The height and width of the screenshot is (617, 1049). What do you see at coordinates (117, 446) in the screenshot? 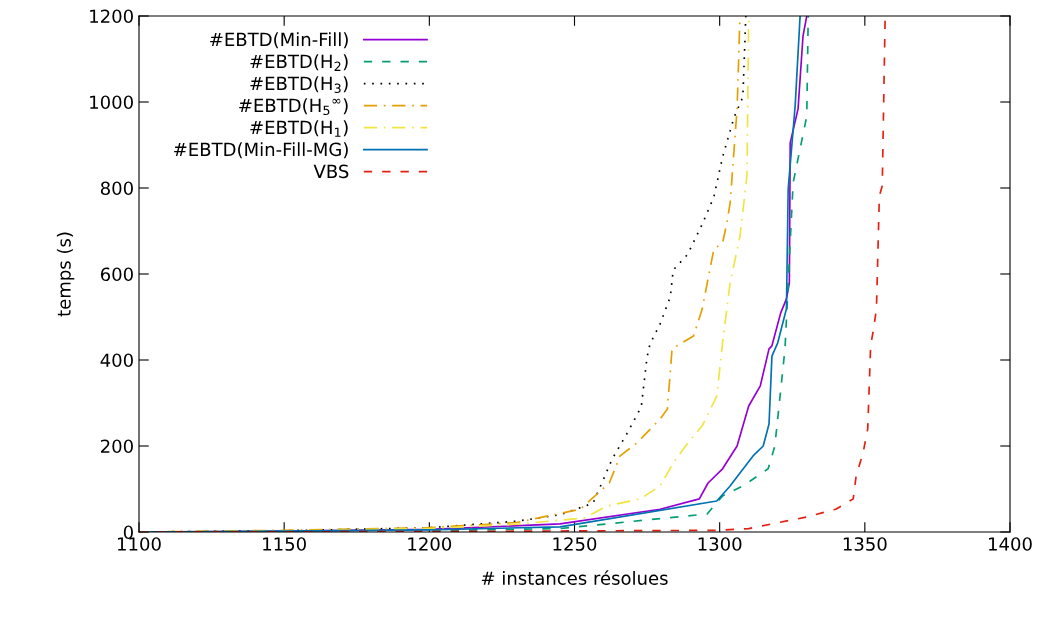
I see `y-tick-label: 200` at bounding box center [117, 446].